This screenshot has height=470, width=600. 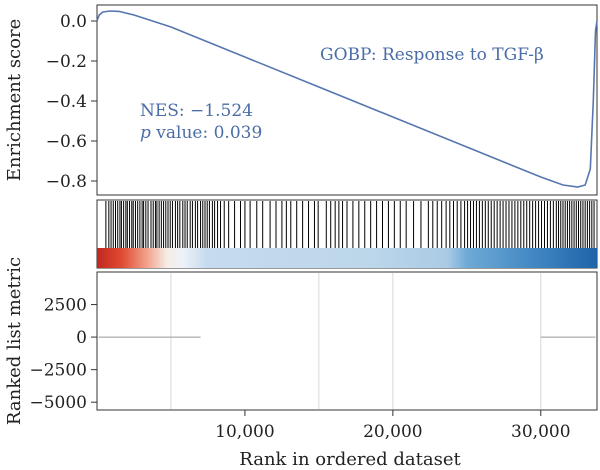 What do you see at coordinates (66, 142) in the screenshot?
I see `es-y-tick-label: −0.6` at bounding box center [66, 142].